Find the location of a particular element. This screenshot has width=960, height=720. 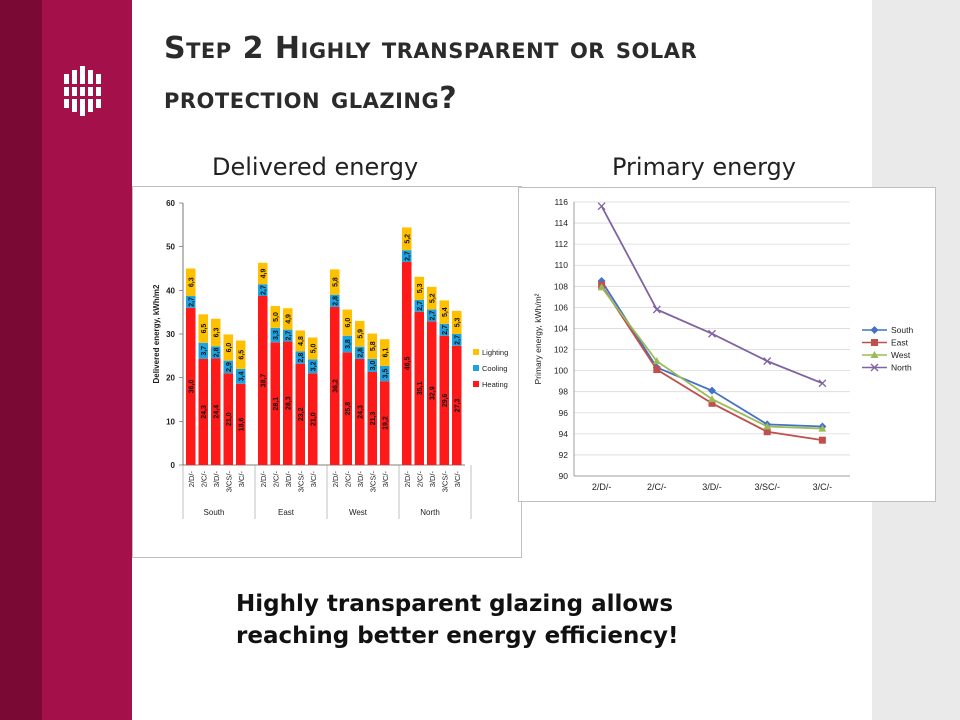

bar-y-tick-label: 30 is located at coordinates (170, 334).